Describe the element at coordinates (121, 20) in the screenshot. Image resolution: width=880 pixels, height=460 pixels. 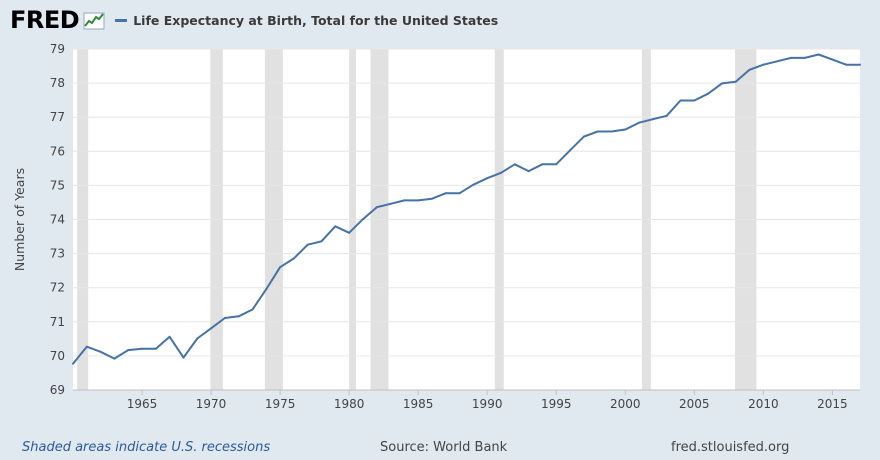
I see `legend-swatch` at that location.